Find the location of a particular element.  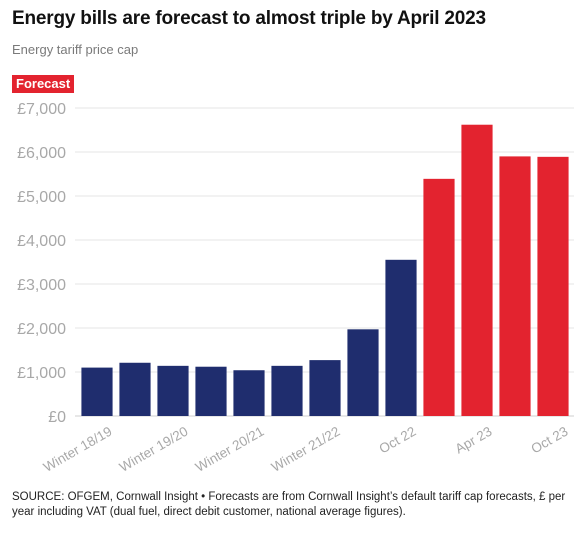

x-tick-label: Apr 23 is located at coordinates (474, 440).